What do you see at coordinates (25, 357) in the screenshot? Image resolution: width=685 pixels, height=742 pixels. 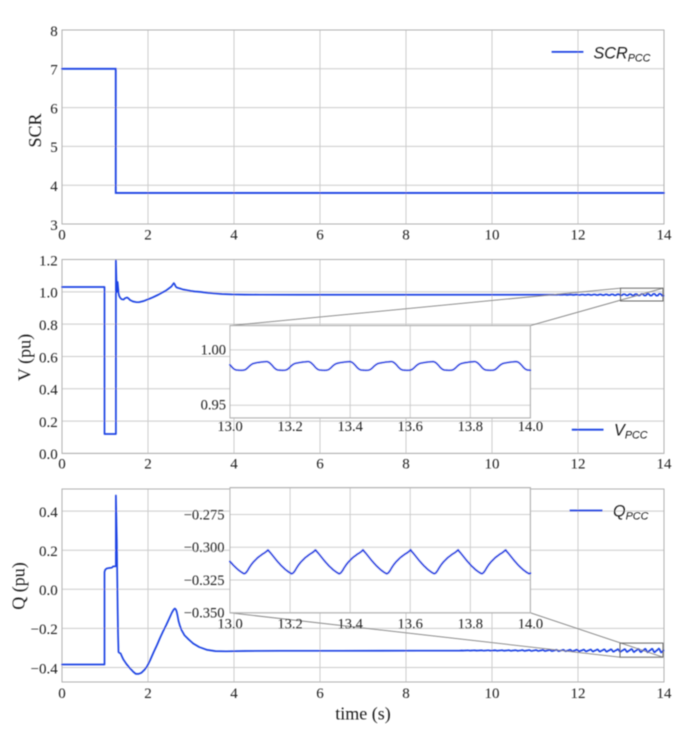 I see `svg-text: V (pu)` at bounding box center [25, 357].